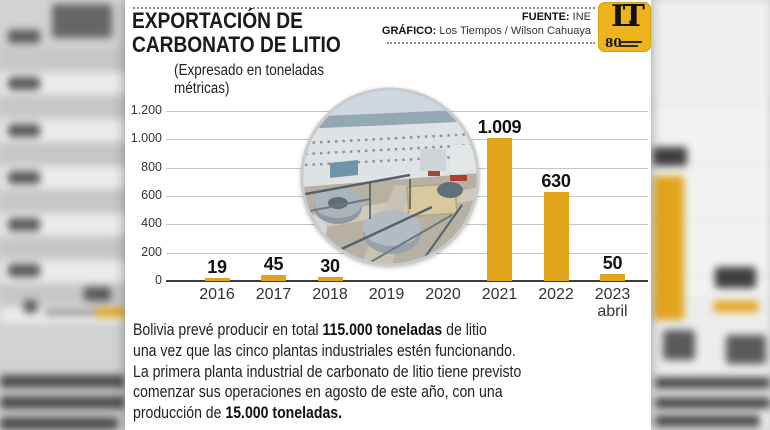  I want to click on bar-value-label: 1.009, so click(499, 127).